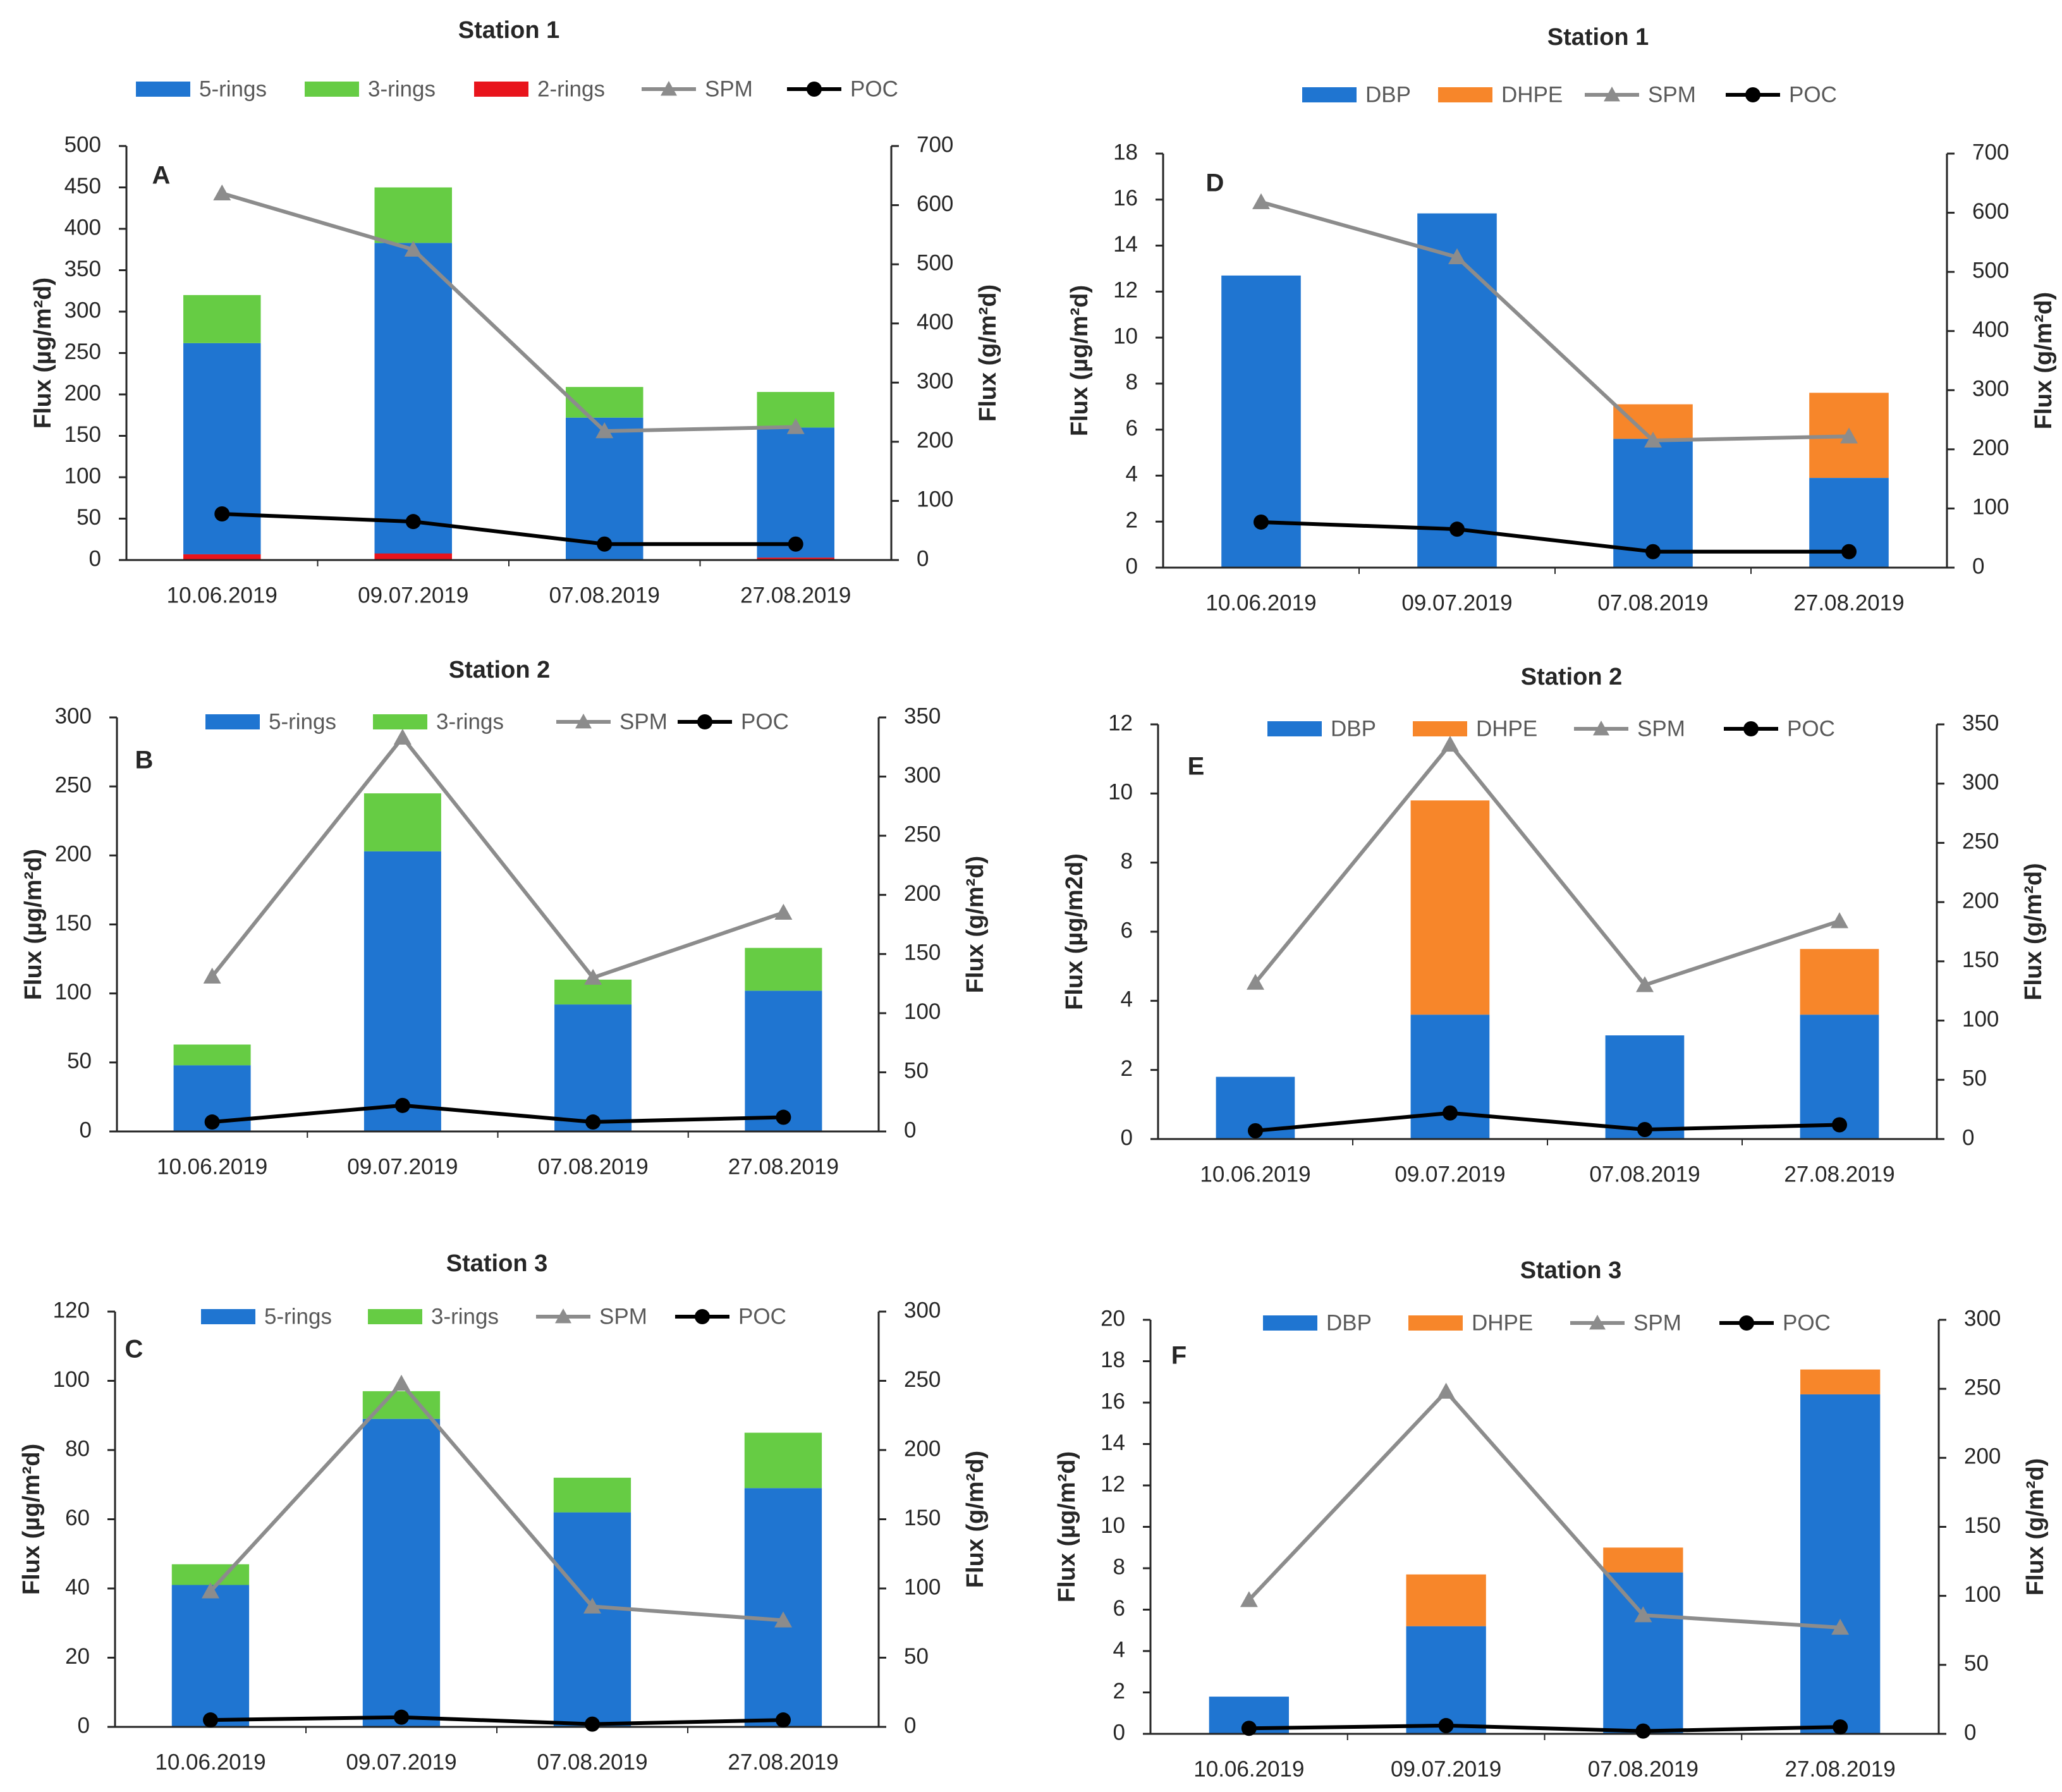  Describe the element at coordinates (1657, 1322) in the screenshot. I see `legend-label: SPM` at that location.